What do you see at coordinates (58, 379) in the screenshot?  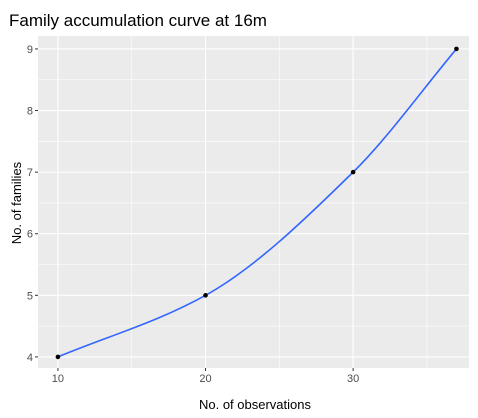 I see `x-tick-label: 10` at bounding box center [58, 379].